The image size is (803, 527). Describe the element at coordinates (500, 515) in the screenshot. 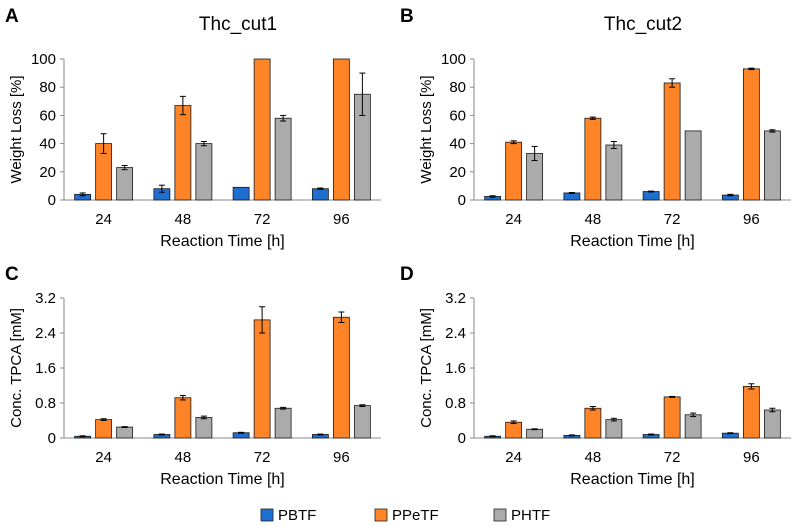

I see `legend-swatch-phtf` at that location.